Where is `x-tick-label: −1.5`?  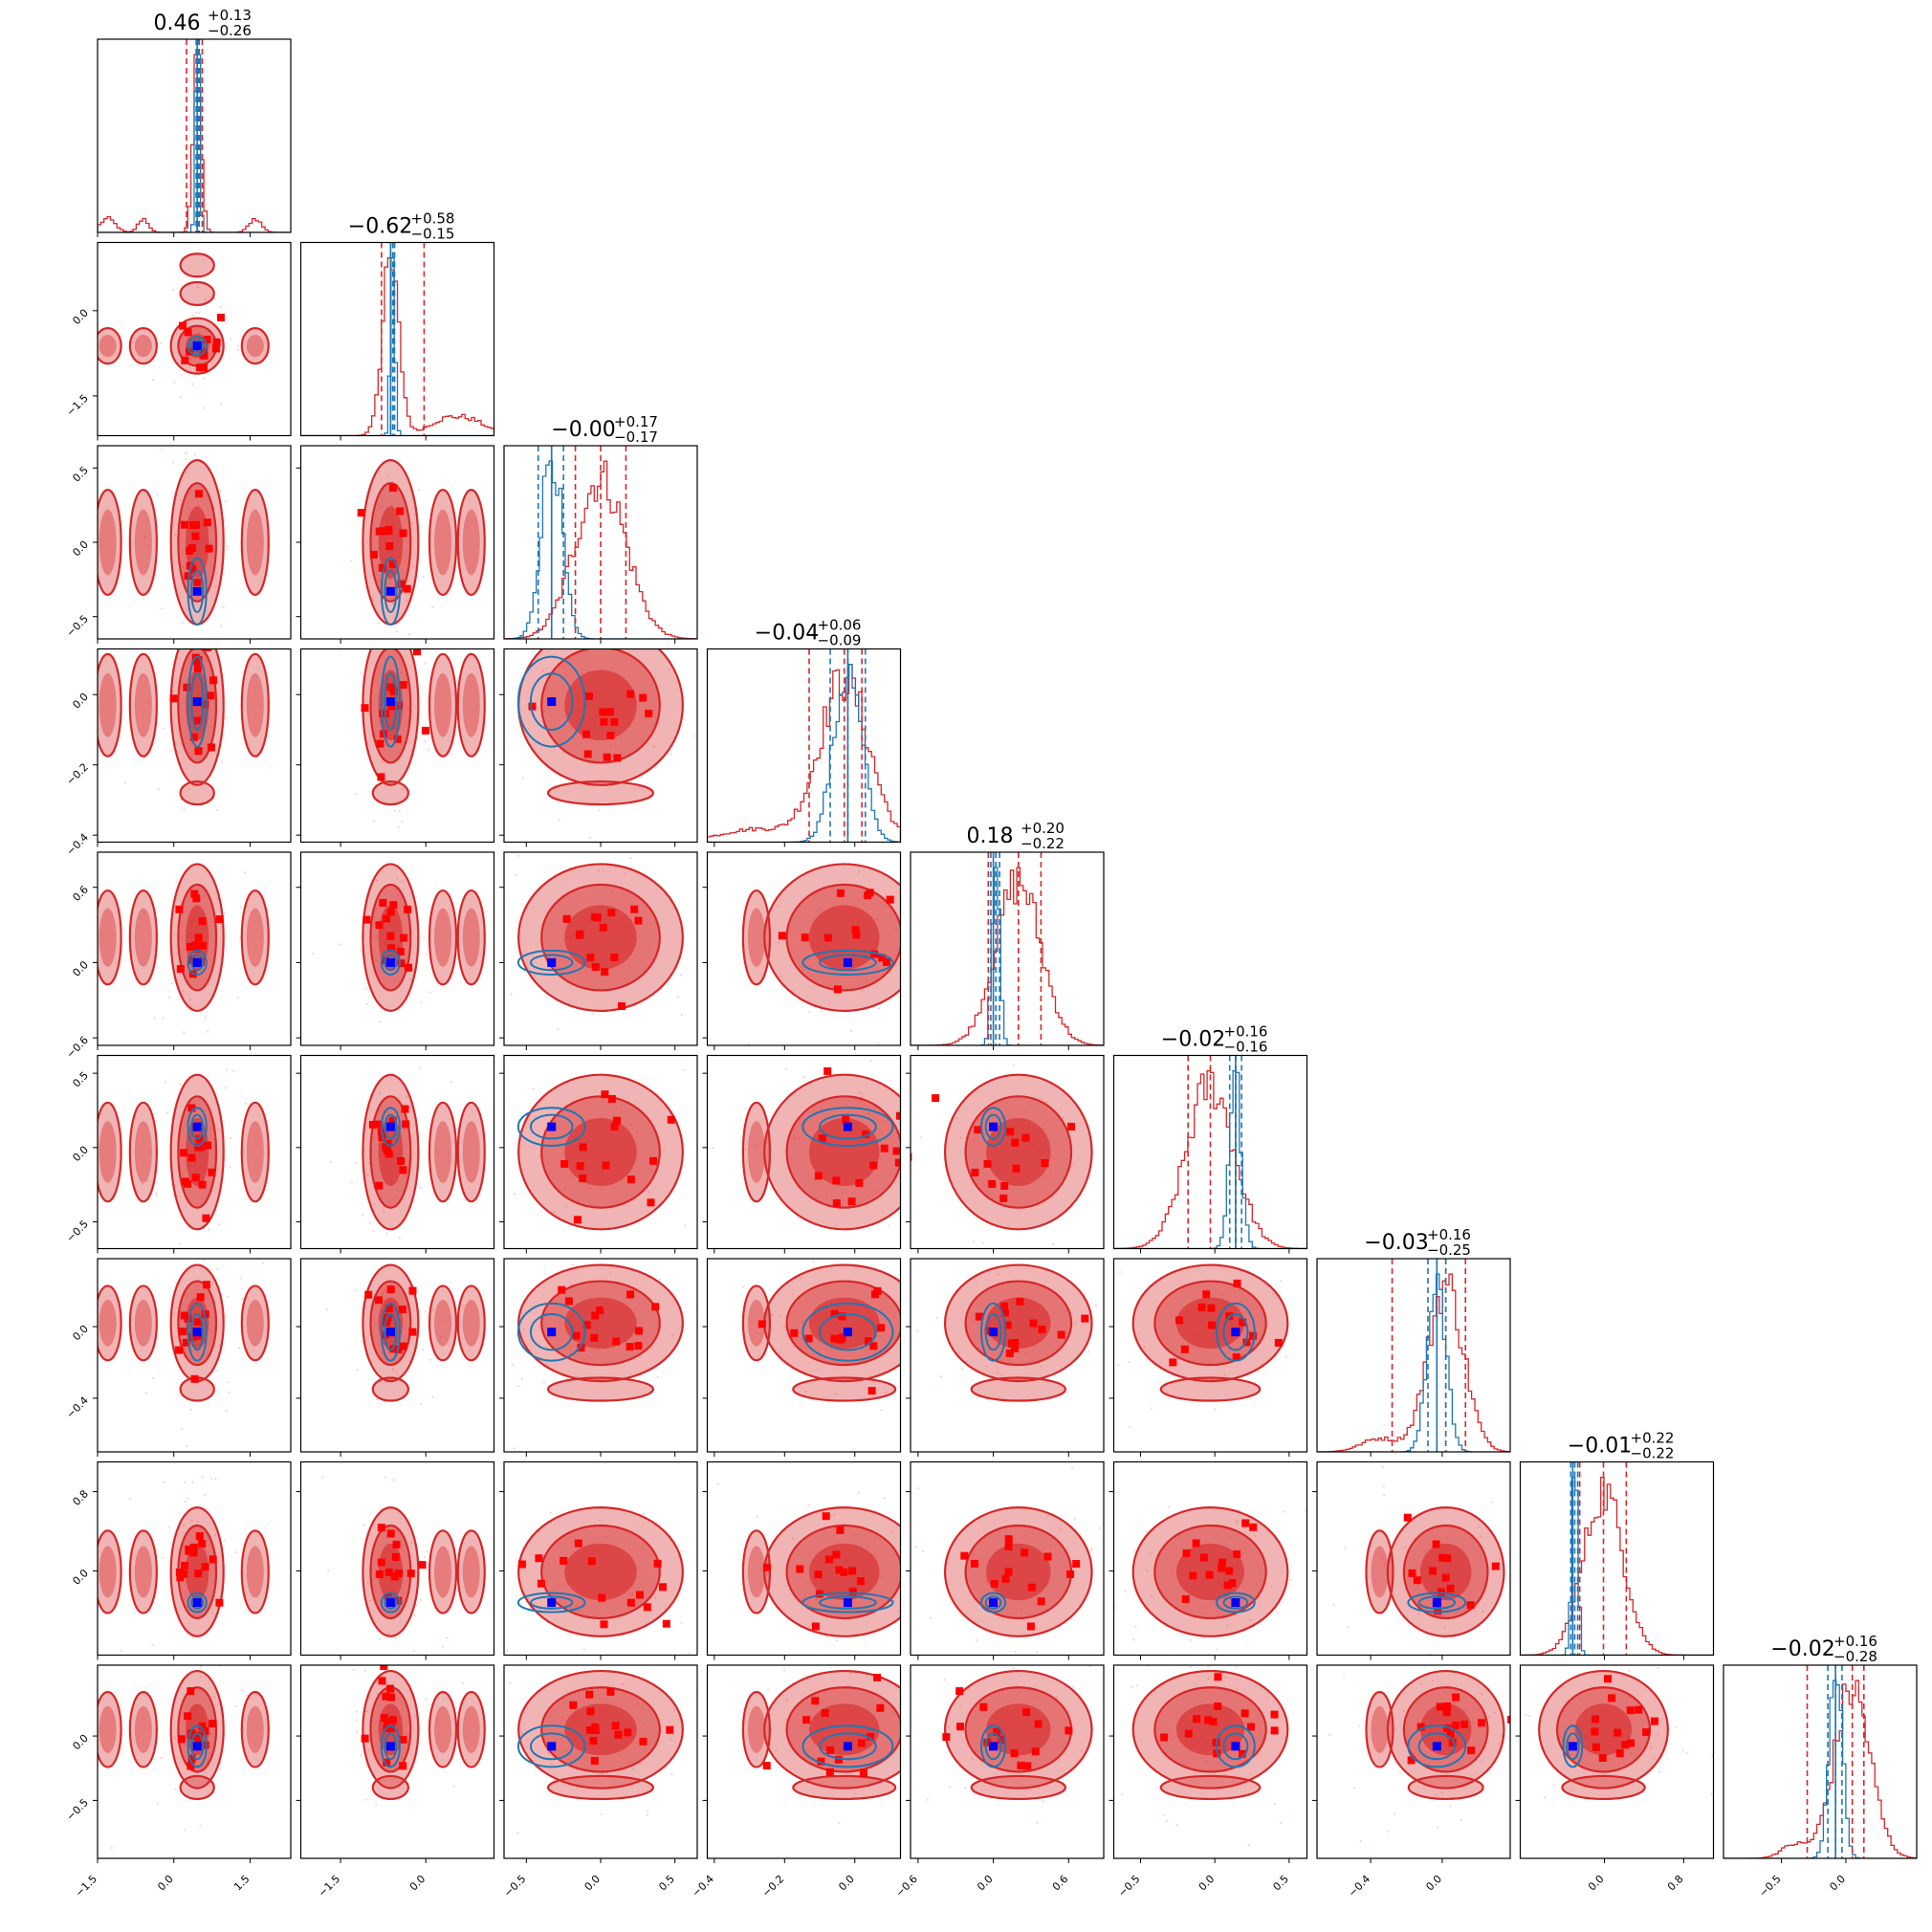 x-tick-label: −1.5 is located at coordinates (86, 1886).